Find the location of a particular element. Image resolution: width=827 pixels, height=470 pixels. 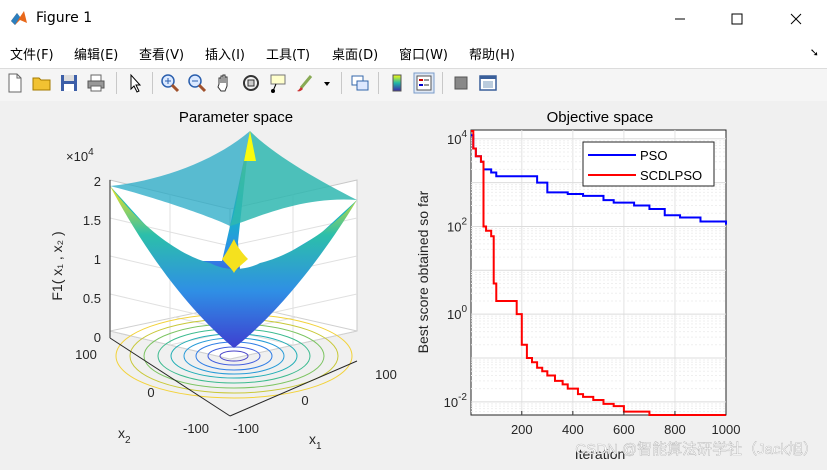

menu-bar is located at coordinates (413, 53).